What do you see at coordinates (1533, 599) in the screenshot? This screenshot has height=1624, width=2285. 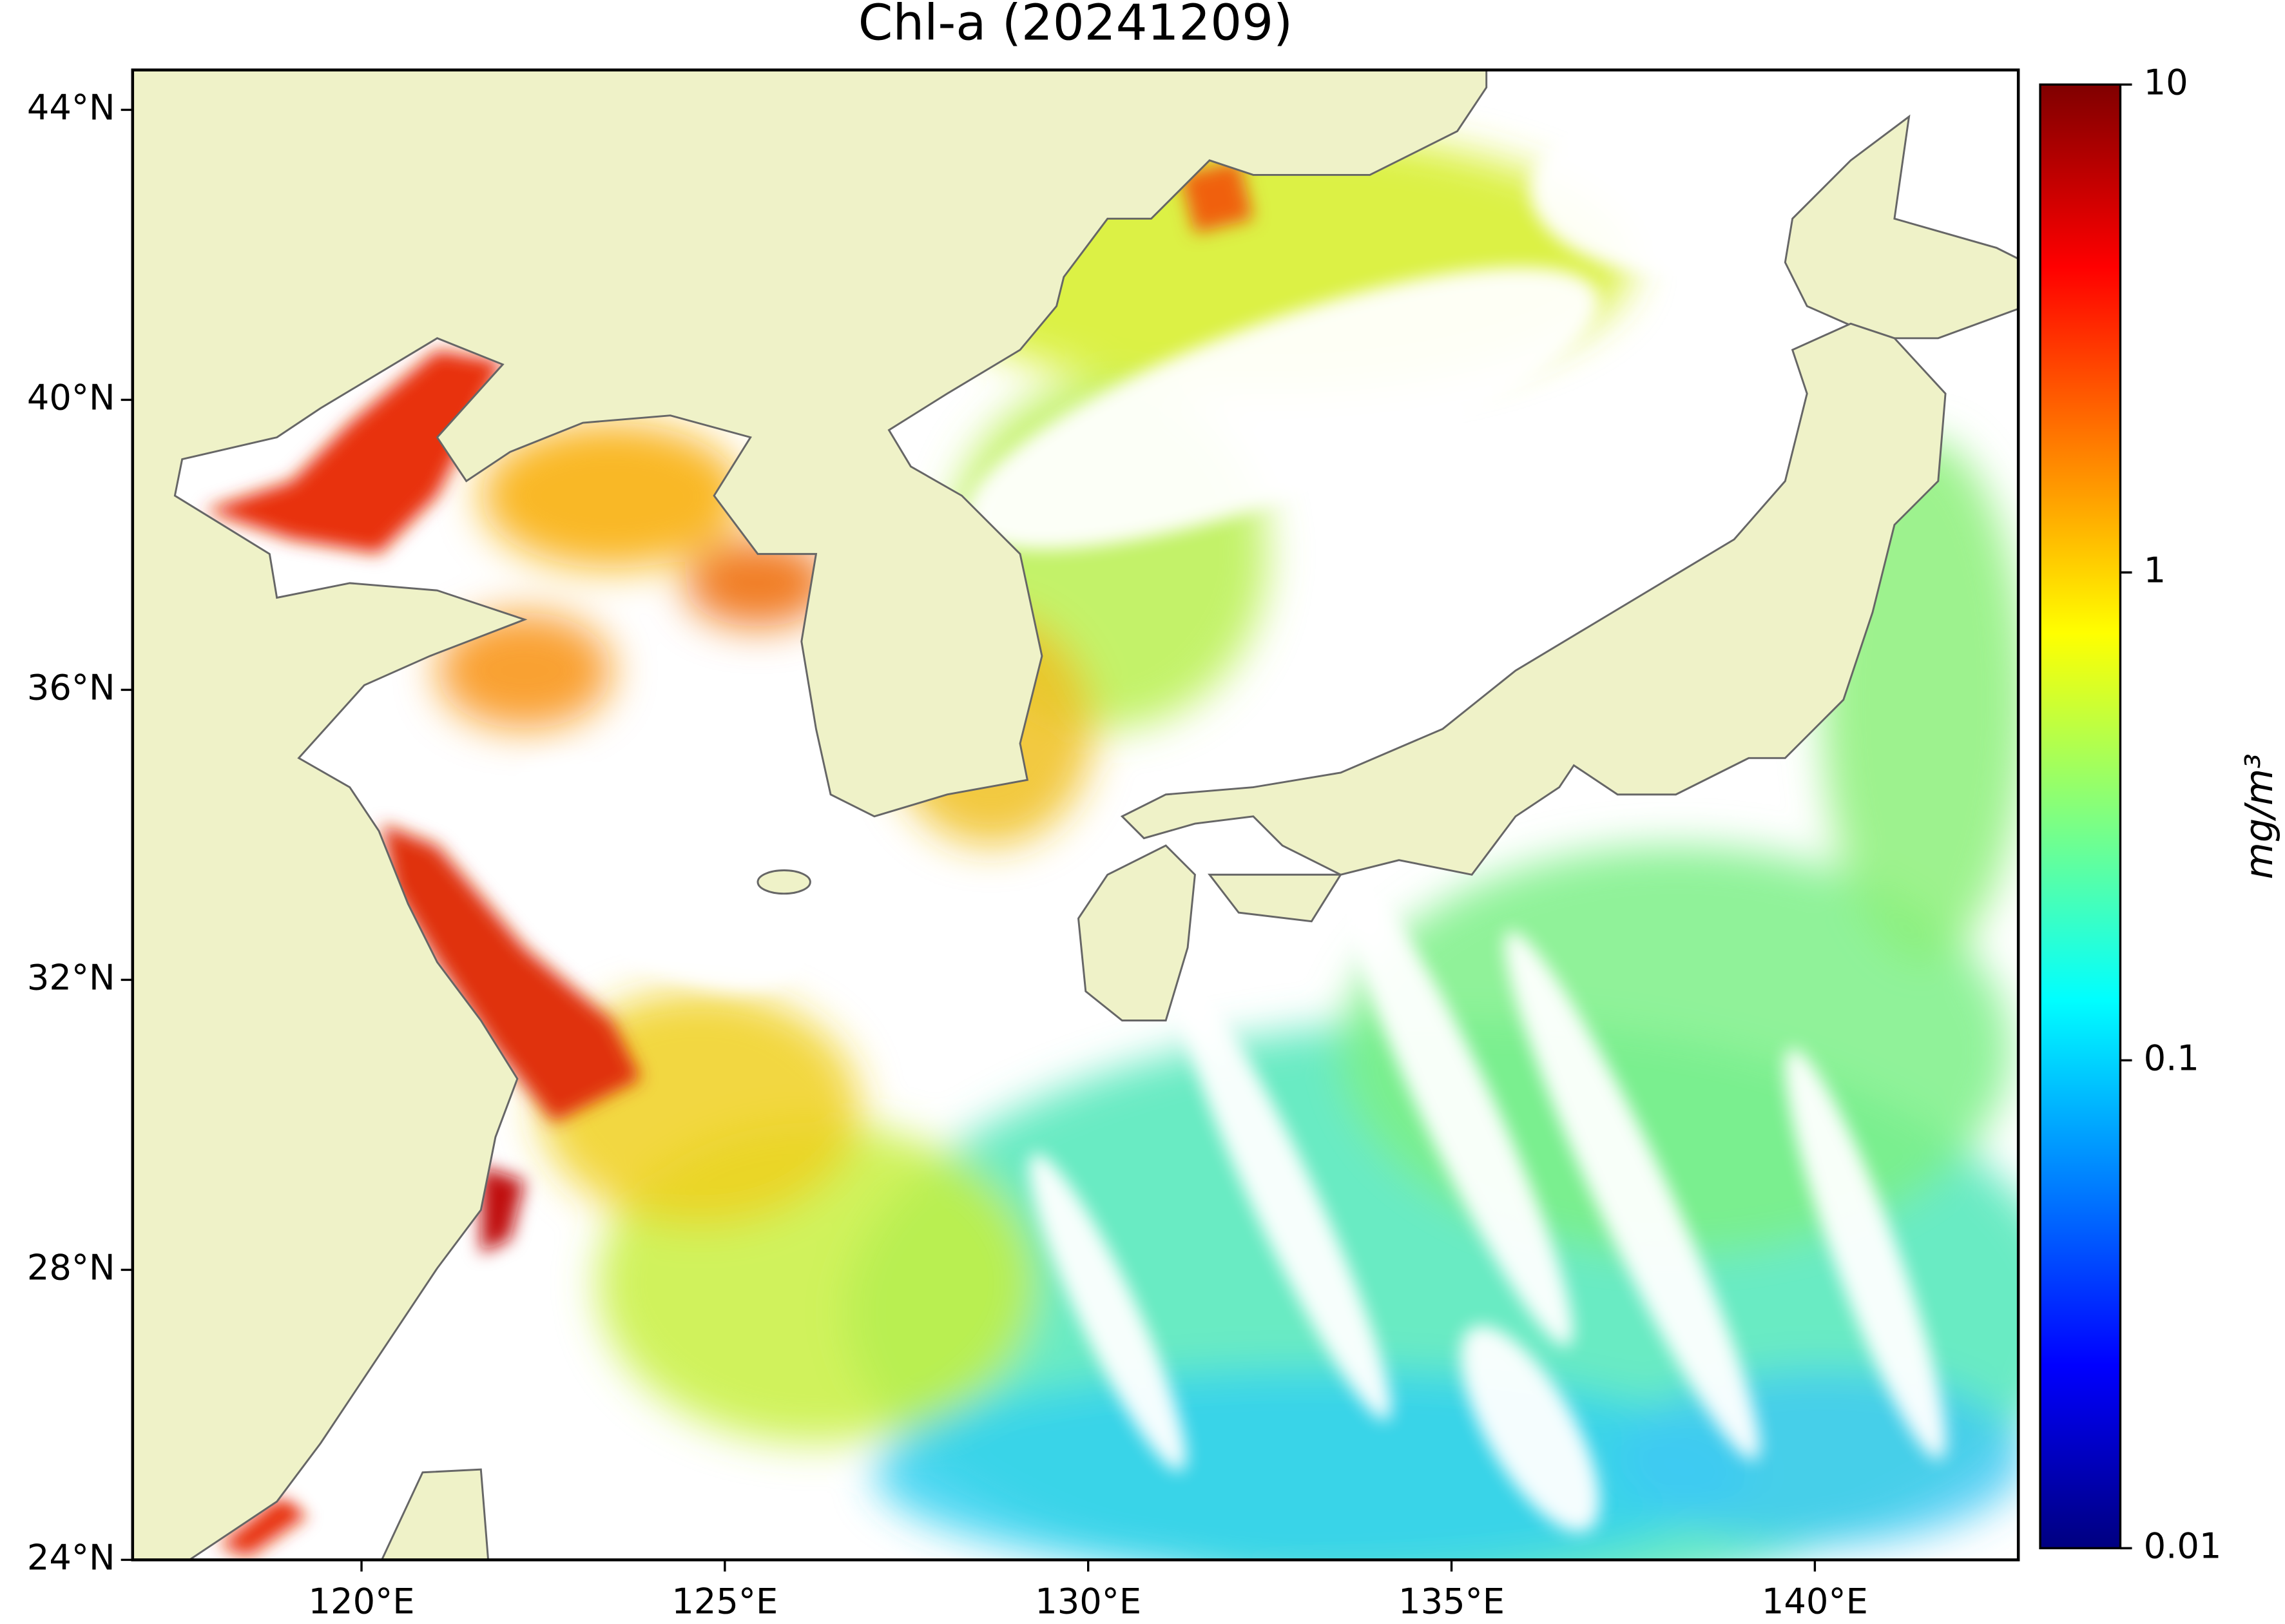 I see `honshu` at bounding box center [1533, 599].